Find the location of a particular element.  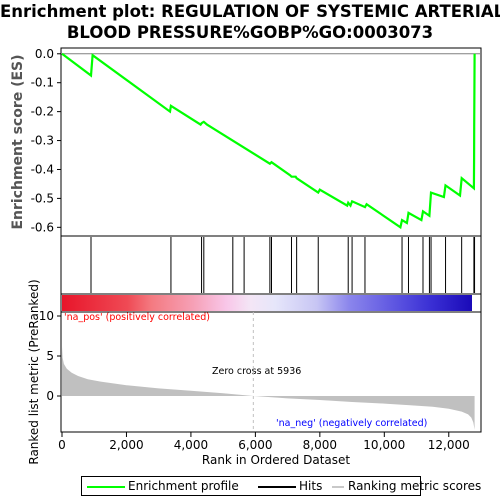

neg-correlated-label: 'na_neg' (negatively correlated) is located at coordinates (351, 423).